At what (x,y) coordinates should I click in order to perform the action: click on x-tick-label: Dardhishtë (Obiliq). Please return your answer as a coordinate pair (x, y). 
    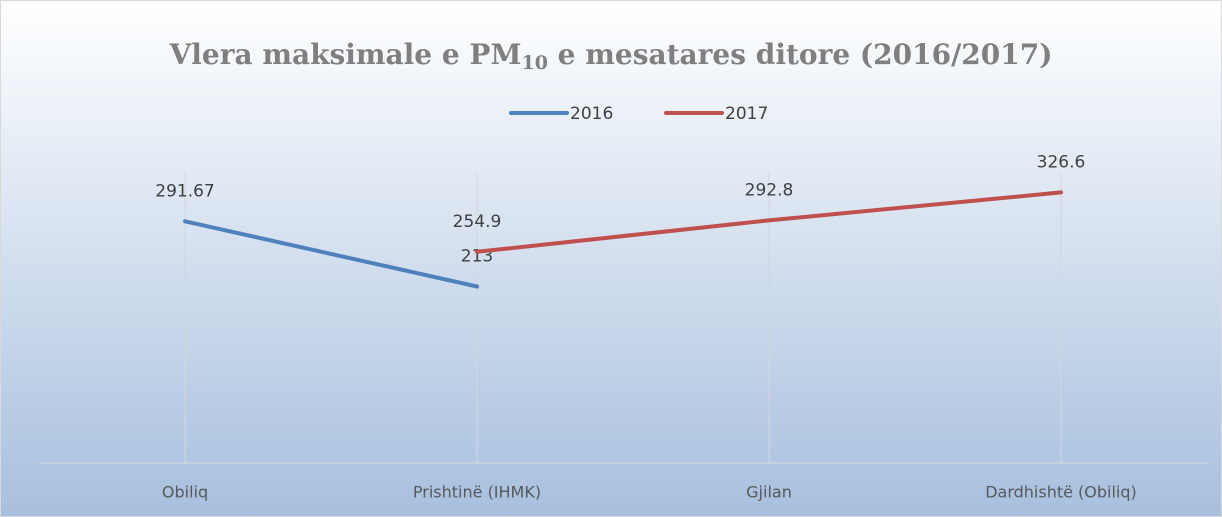
    Looking at the image, I should click on (1061, 492).